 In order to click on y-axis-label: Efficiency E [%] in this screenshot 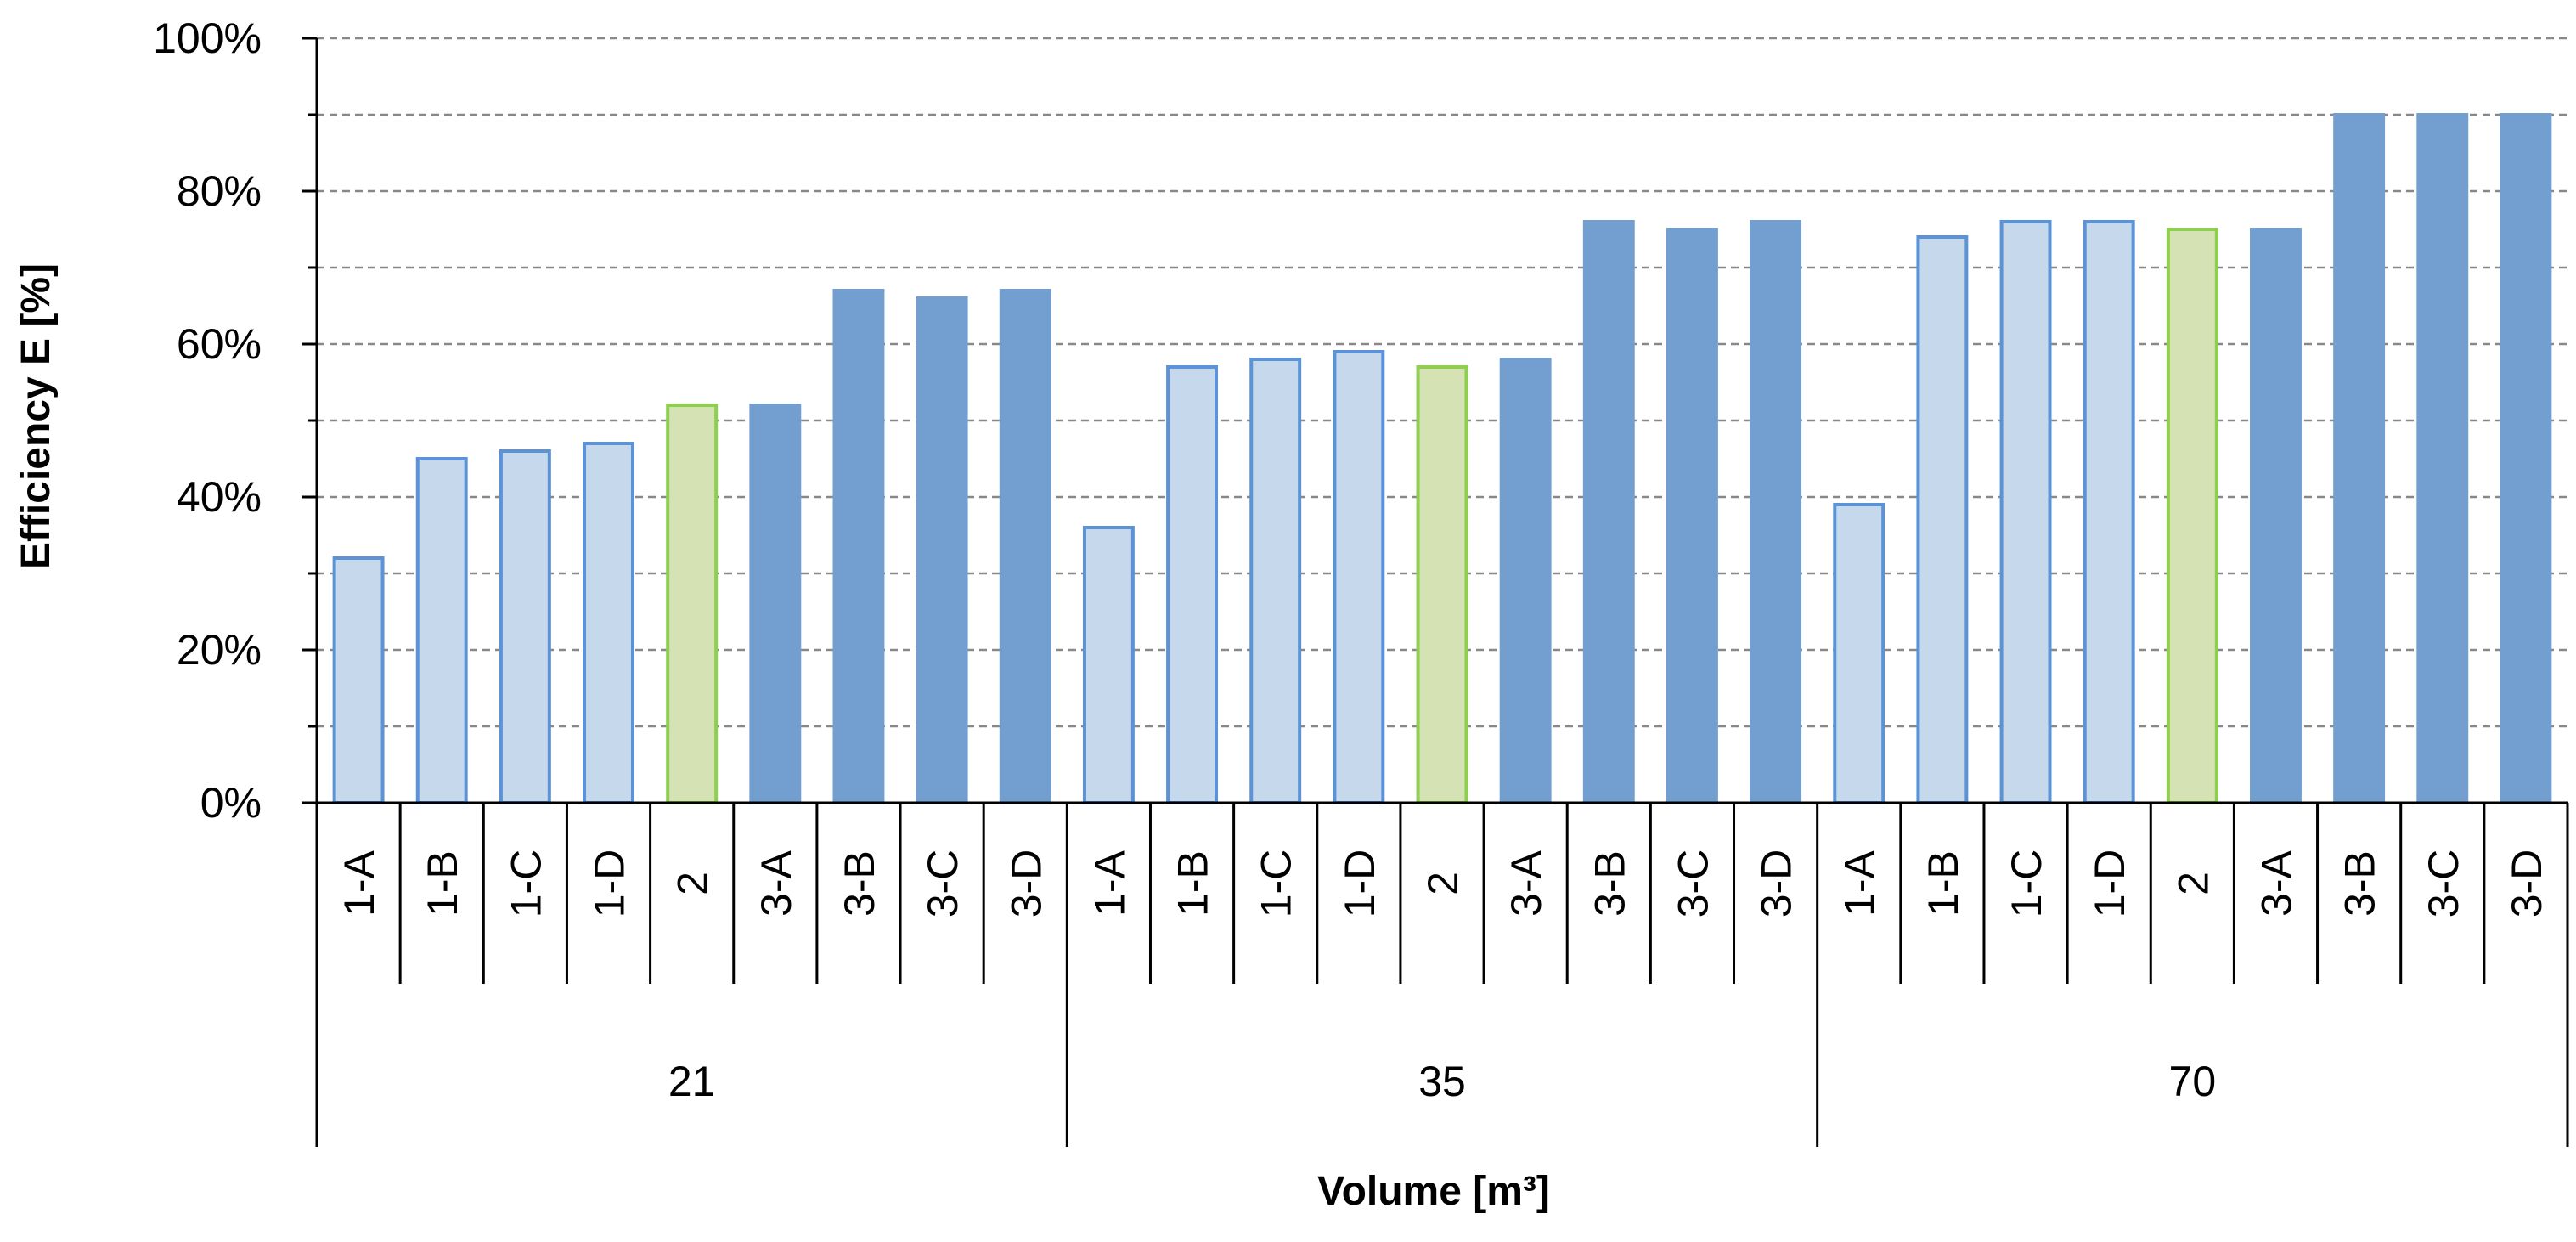, I will do `click(36, 416)`.